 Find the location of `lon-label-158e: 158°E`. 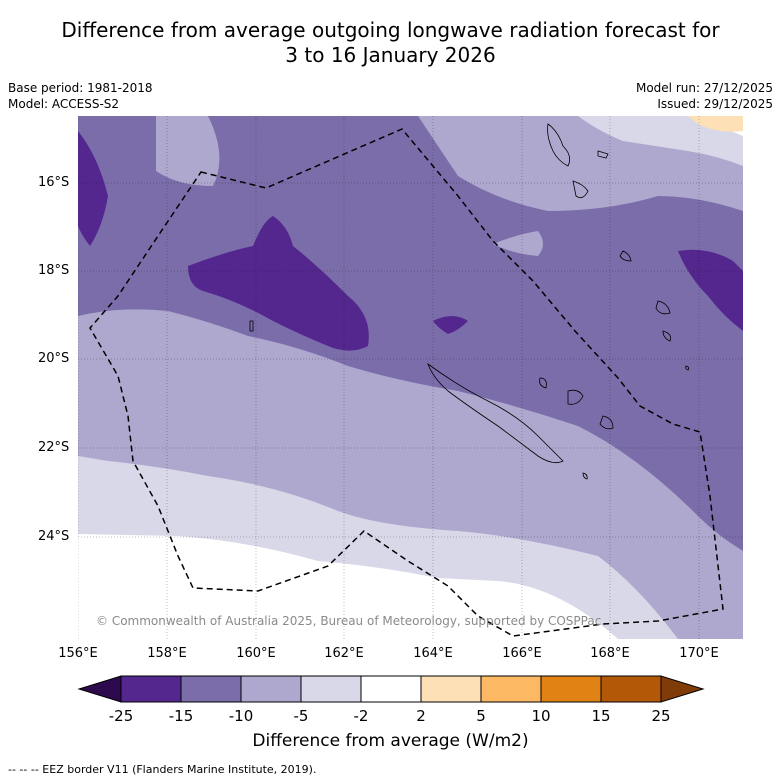

lon-label-158e: 158°E is located at coordinates (167, 653).